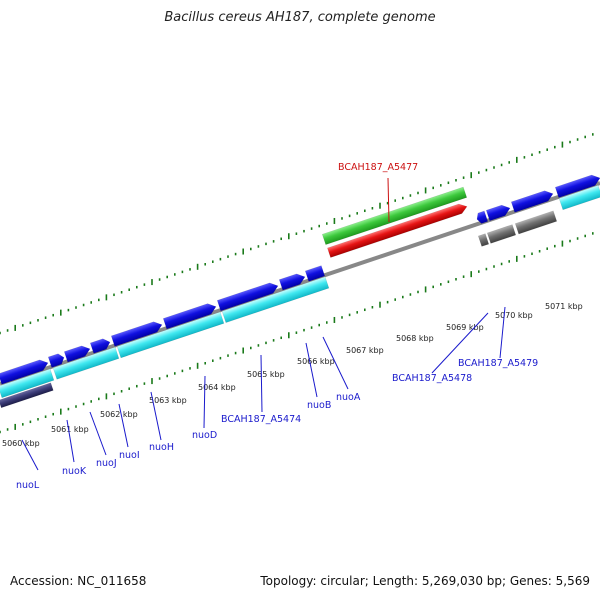 The width and height of the screenshot is (600, 600). Describe the element at coordinates (432, 378) in the screenshot. I see `gene-label: BCAH187_A5478` at that location.